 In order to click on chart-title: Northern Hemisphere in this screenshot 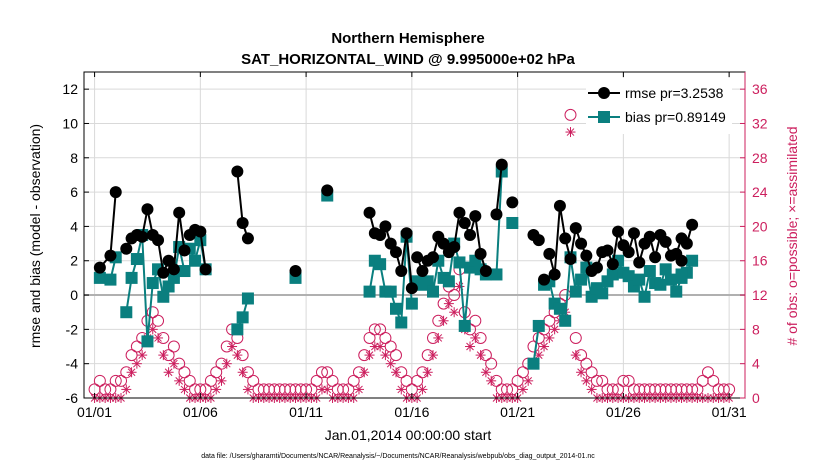, I will do `click(407, 38)`.